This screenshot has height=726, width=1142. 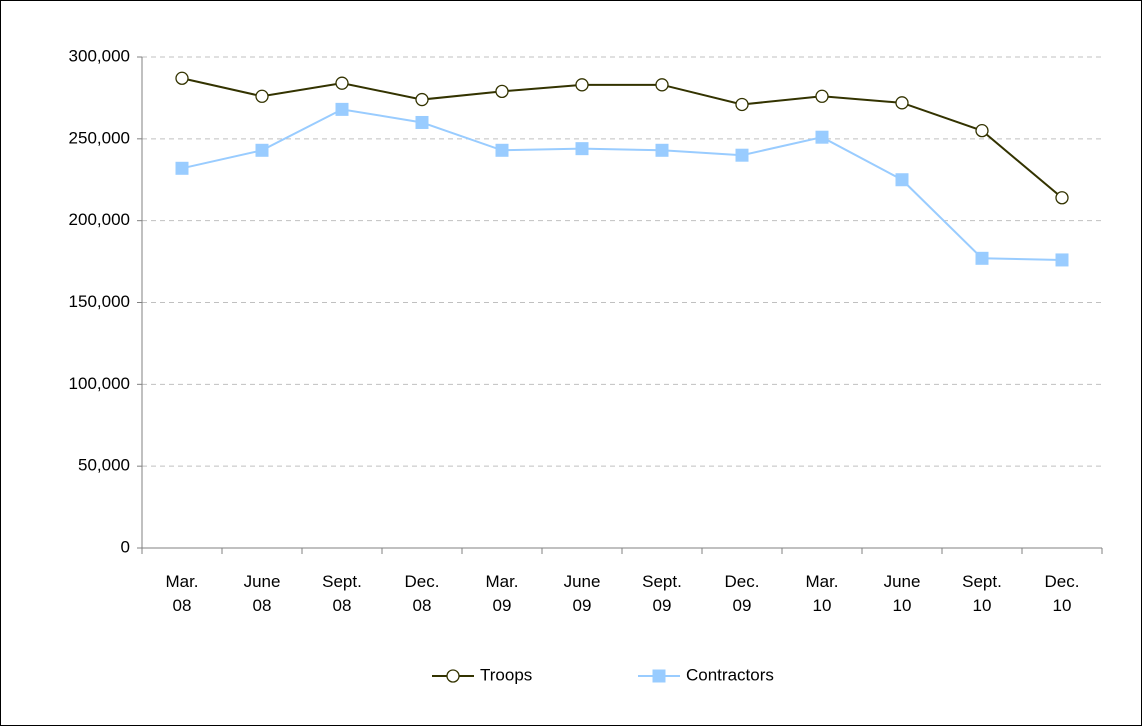 I want to click on x-tick-label: Mar. 10, so click(x=822, y=593).